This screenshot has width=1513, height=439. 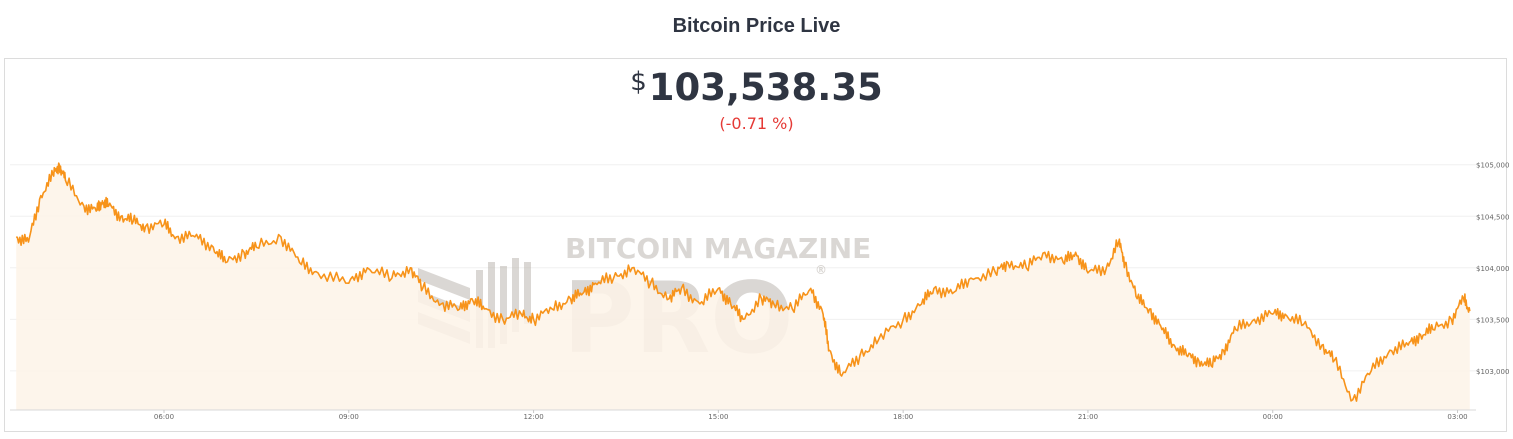 I want to click on currency-symbol: $, so click(x=638, y=82).